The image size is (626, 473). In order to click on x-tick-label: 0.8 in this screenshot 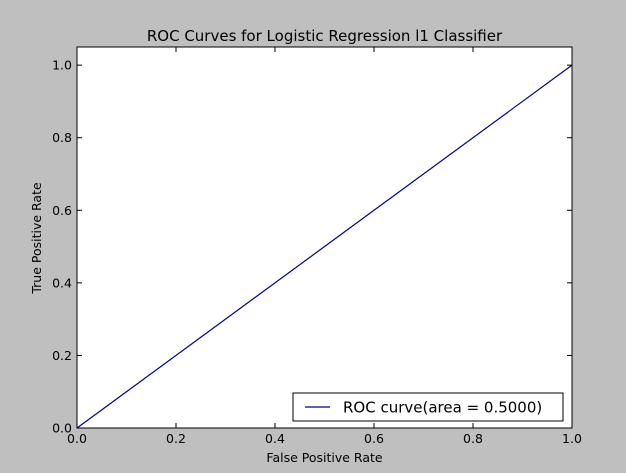, I will do `click(473, 438)`.